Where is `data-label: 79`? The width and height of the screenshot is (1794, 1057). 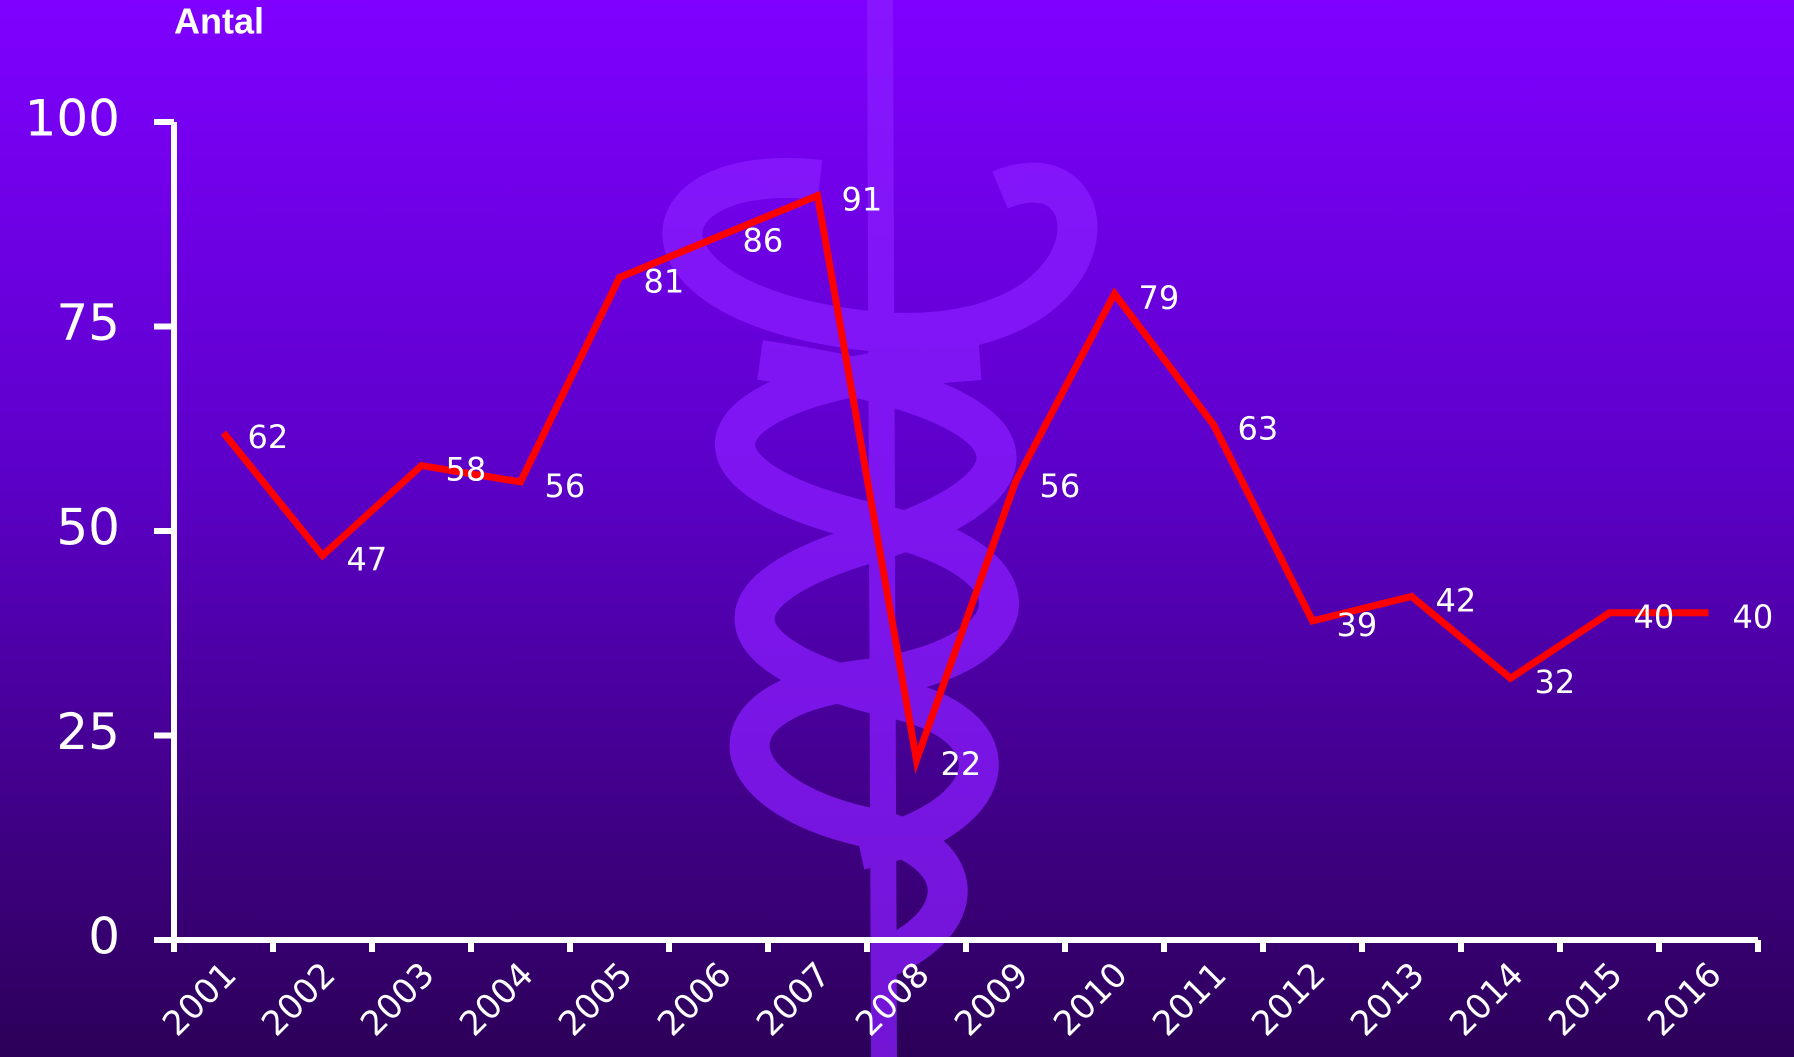 data-label: 79 is located at coordinates (1159, 298).